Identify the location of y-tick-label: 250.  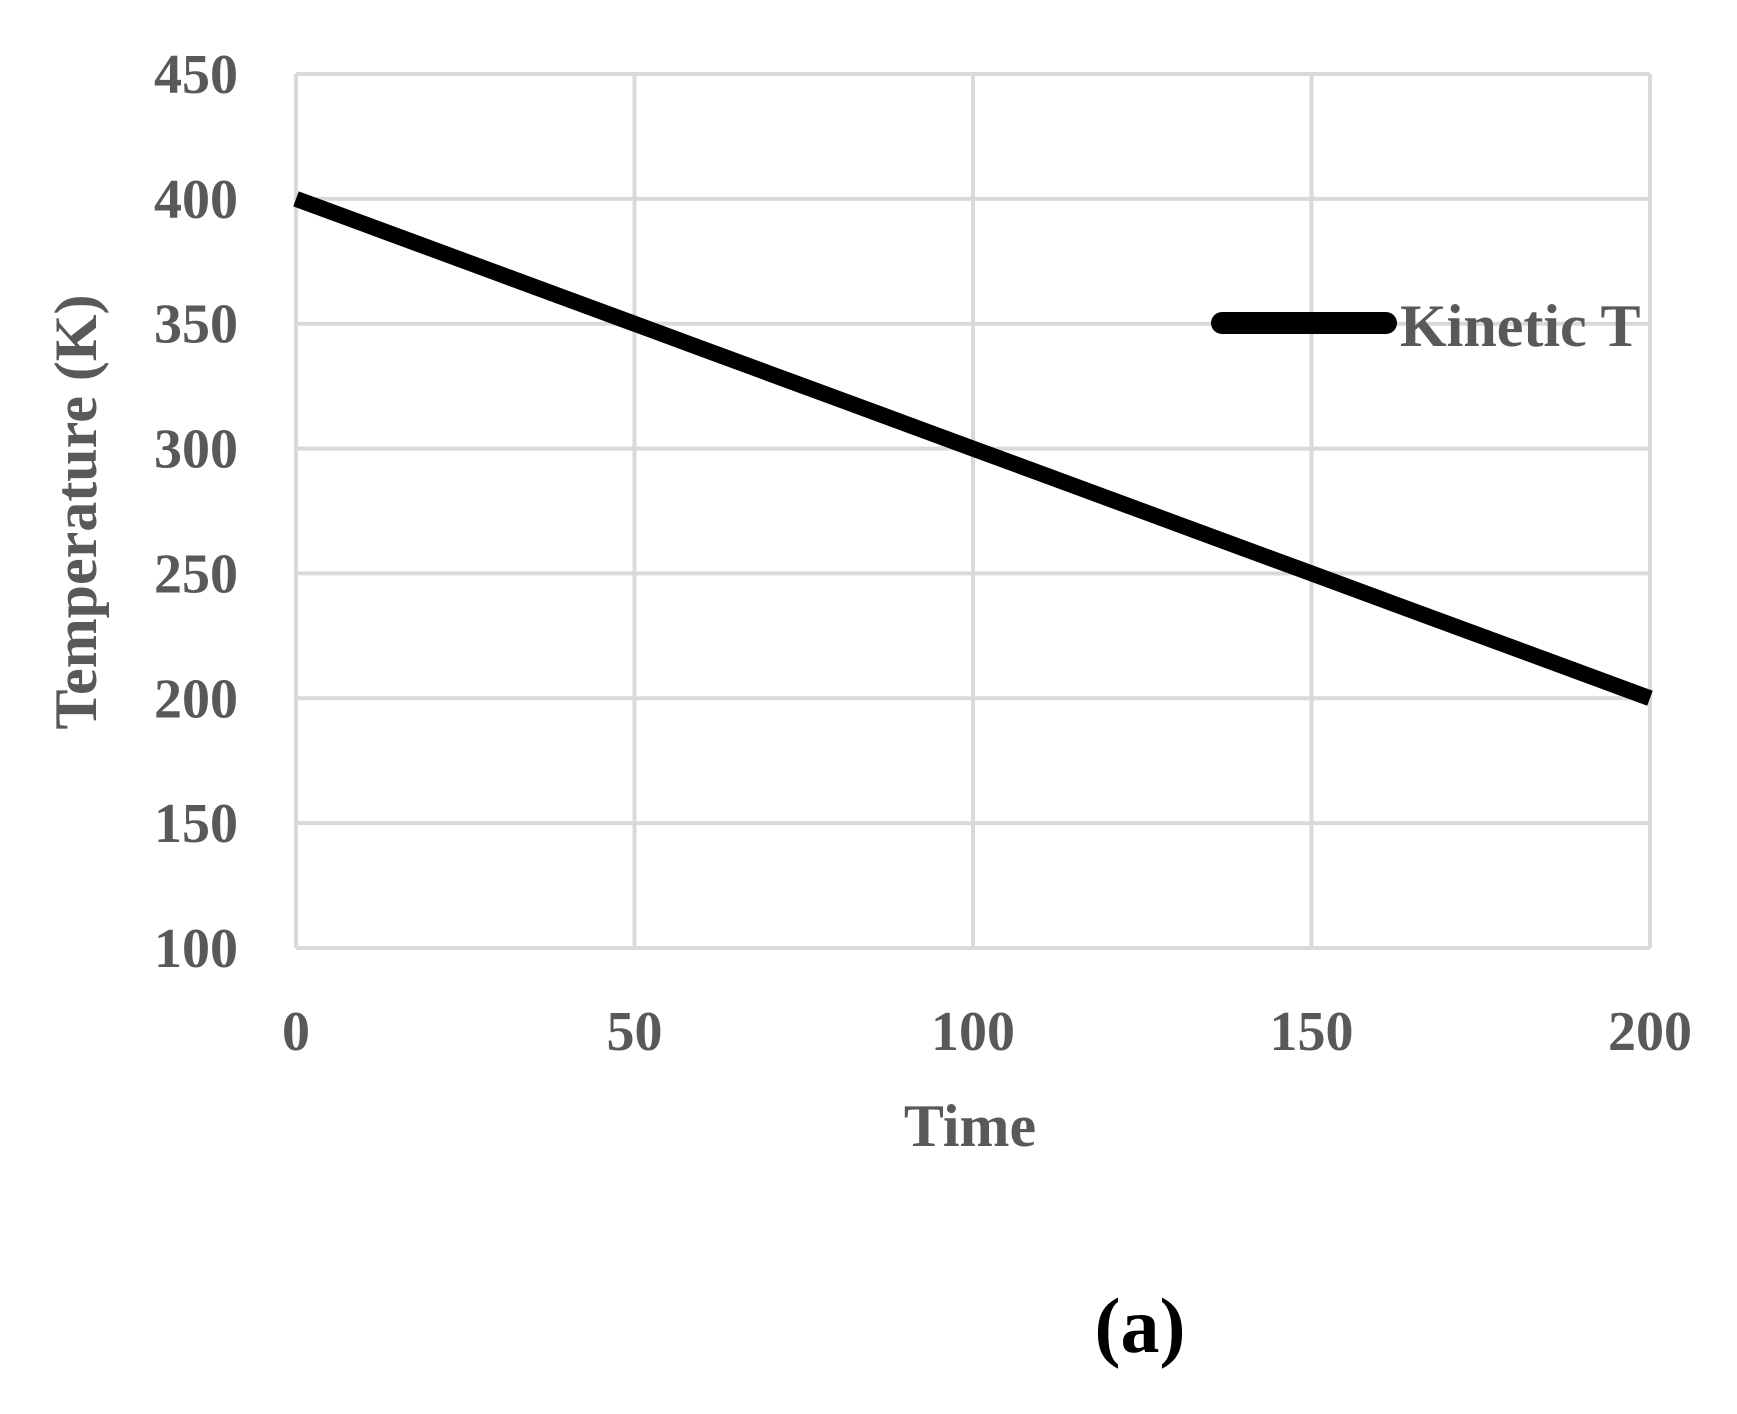
(196, 574).